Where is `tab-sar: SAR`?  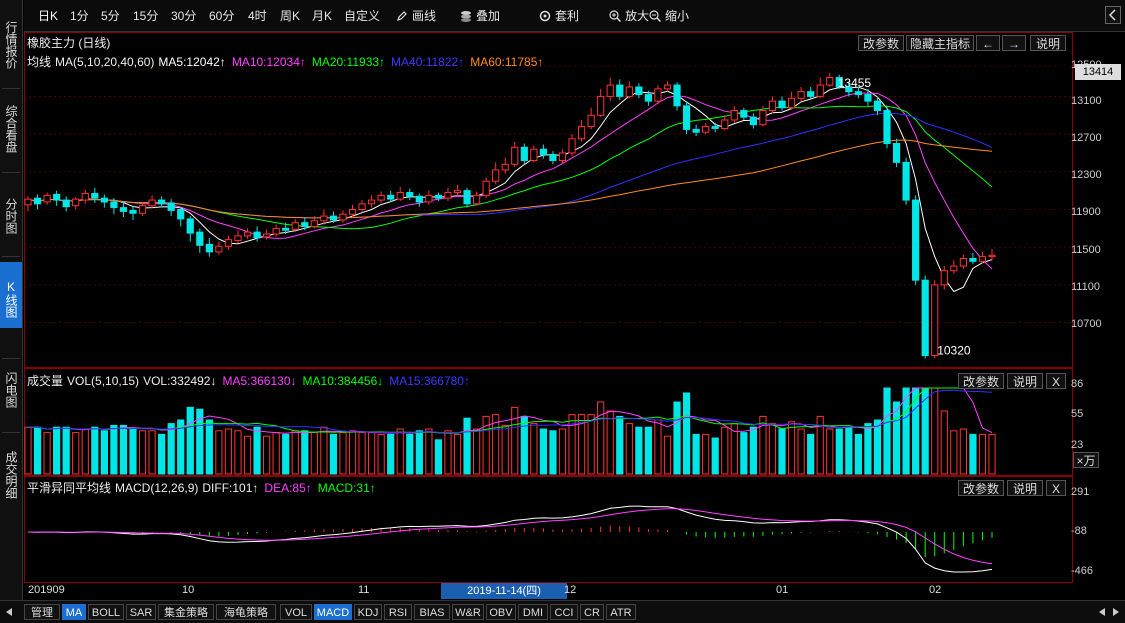 tab-sar: SAR is located at coordinates (141, 612).